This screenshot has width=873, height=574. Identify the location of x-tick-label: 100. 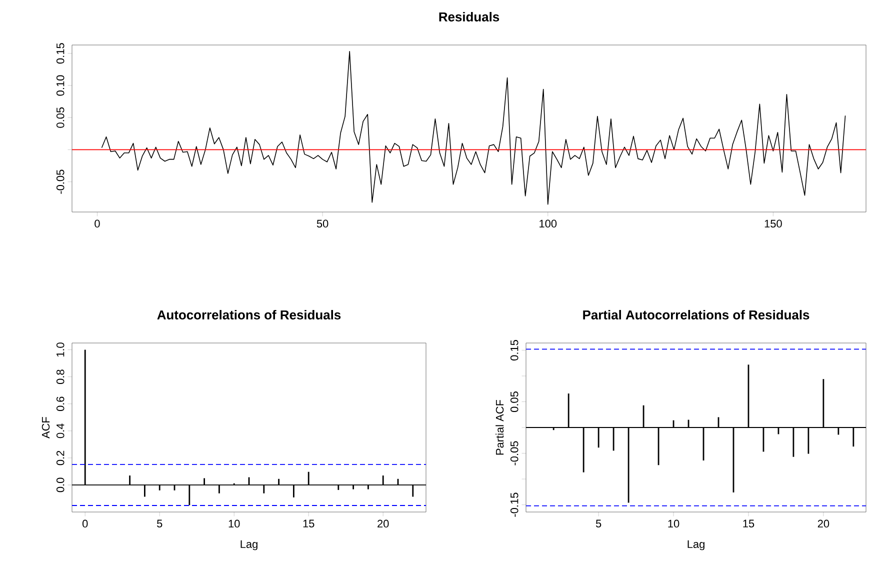
(548, 224).